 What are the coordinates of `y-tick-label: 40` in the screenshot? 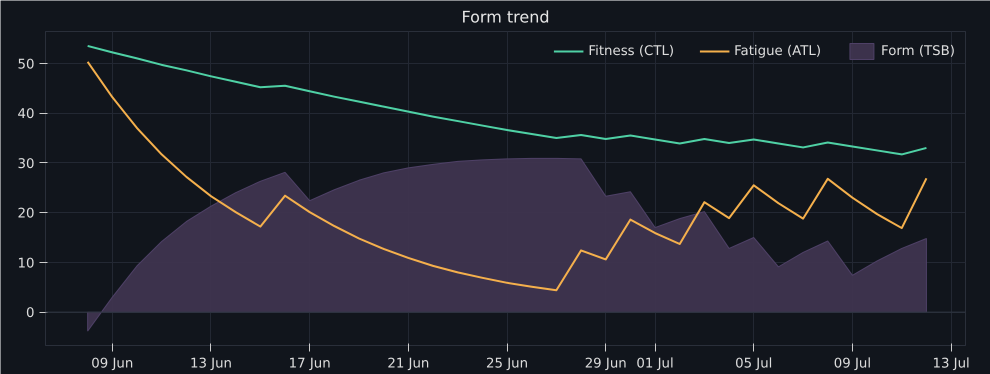 It's located at (26, 114).